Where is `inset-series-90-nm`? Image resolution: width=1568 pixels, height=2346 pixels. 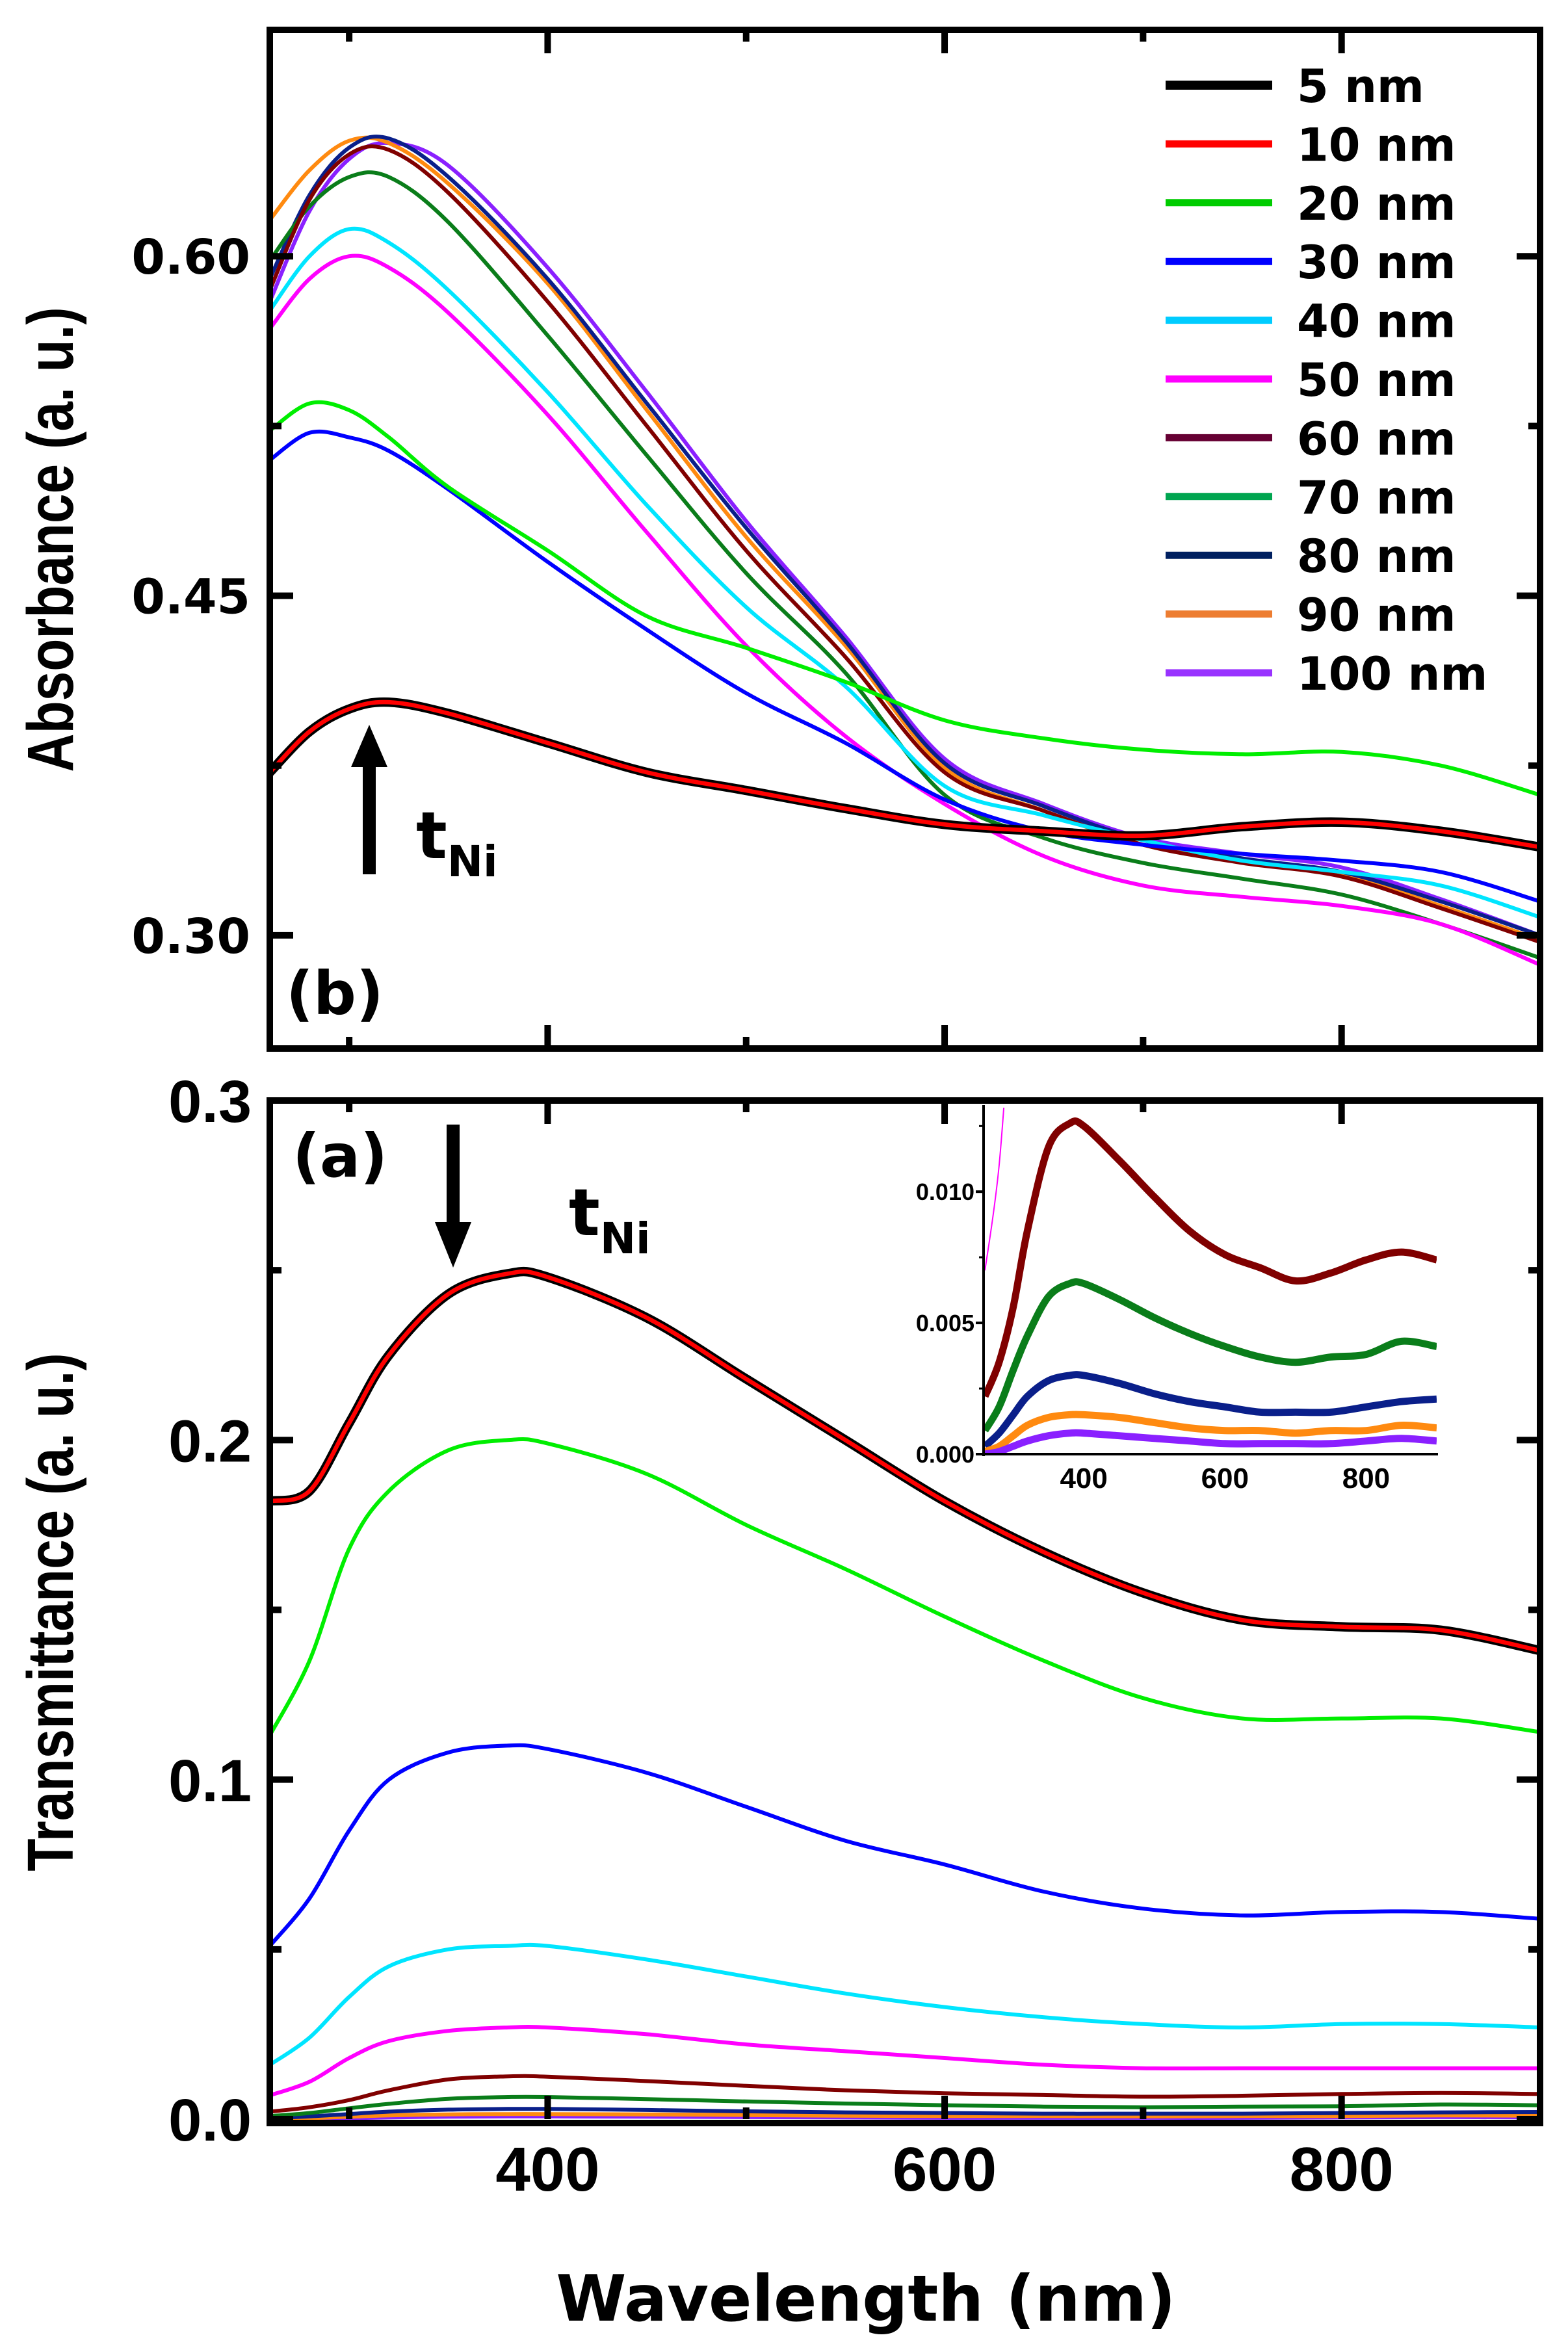 inset-series-90-nm is located at coordinates (1210, 1432).